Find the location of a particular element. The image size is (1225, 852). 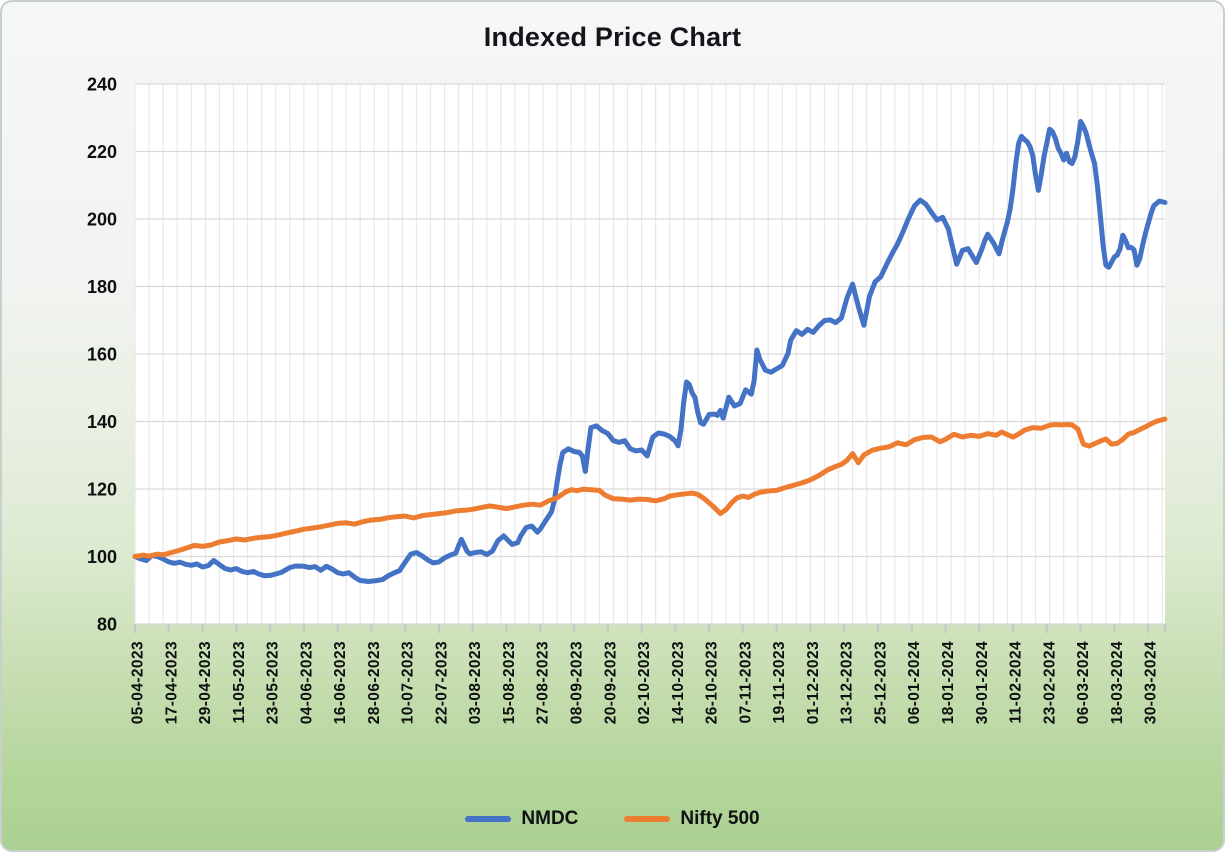

x-axis-label: 23-02-2024 is located at coordinates (1049, 682).